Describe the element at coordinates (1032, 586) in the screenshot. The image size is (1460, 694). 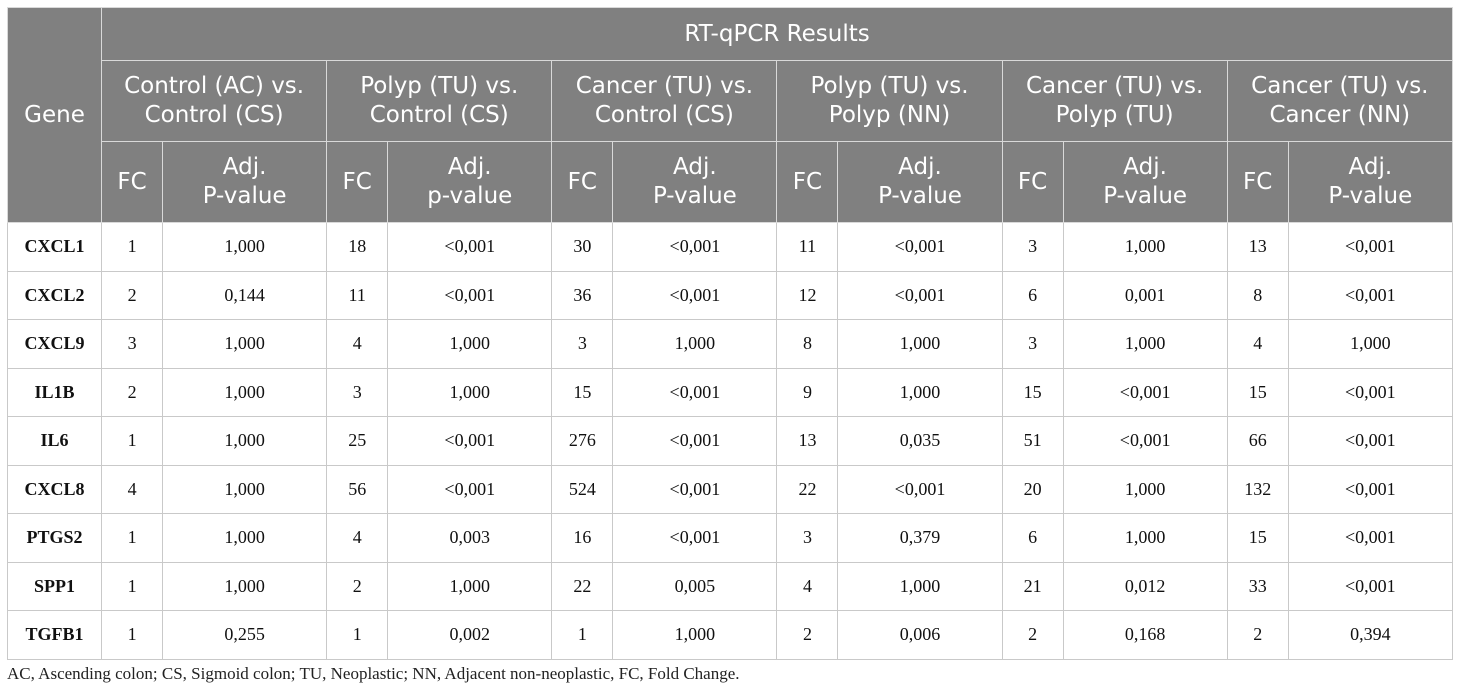
I see `fc-value-cell: 21` at that location.